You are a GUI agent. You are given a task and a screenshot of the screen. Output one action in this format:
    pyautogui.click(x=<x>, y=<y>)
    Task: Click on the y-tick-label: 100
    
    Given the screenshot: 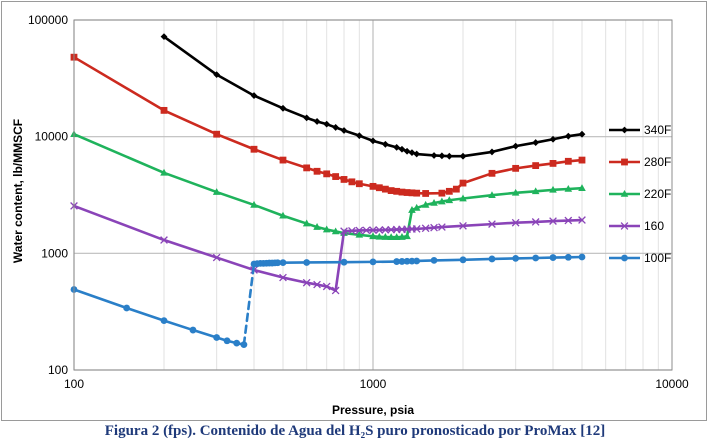 What is the action you would take?
    pyautogui.click(x=58, y=370)
    